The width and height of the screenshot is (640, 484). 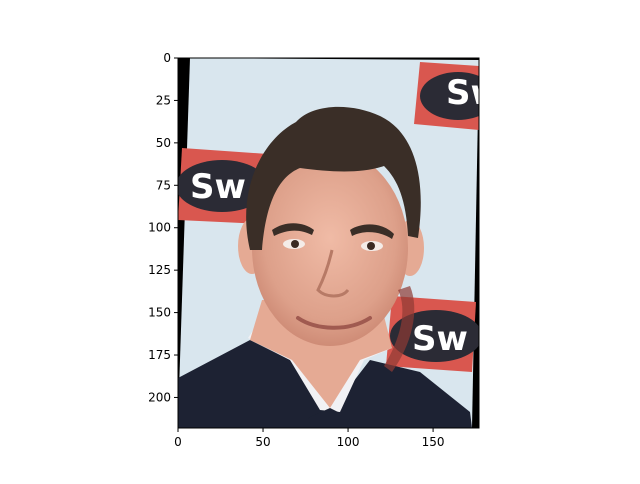 What do you see at coordinates (333, 178) in the screenshot?
I see `hair` at bounding box center [333, 178].